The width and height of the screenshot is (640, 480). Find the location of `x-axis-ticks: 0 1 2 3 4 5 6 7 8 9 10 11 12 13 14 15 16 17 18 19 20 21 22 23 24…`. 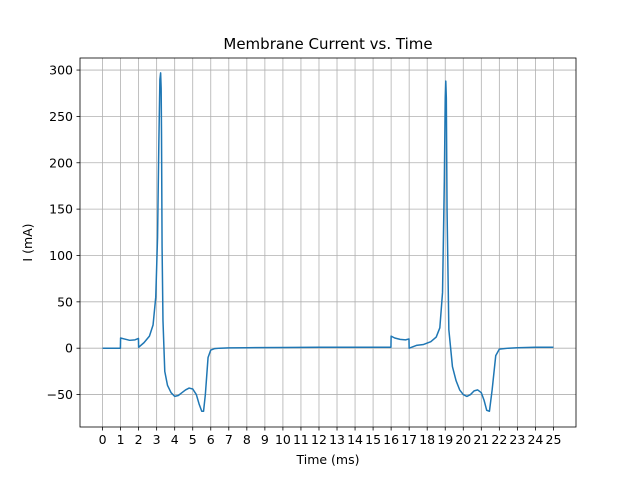

x-axis-ticks: 0 1 2 3 4 5 6 7 8 9 10 11 12 13 14 15 16 17 18 19 20 21 22 23 24… is located at coordinates (330, 437).